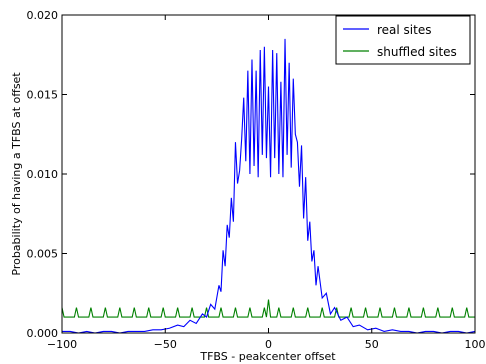 The width and height of the screenshot is (486, 364). Describe the element at coordinates (165, 344) in the screenshot. I see `x-tick-label: −50` at that location.